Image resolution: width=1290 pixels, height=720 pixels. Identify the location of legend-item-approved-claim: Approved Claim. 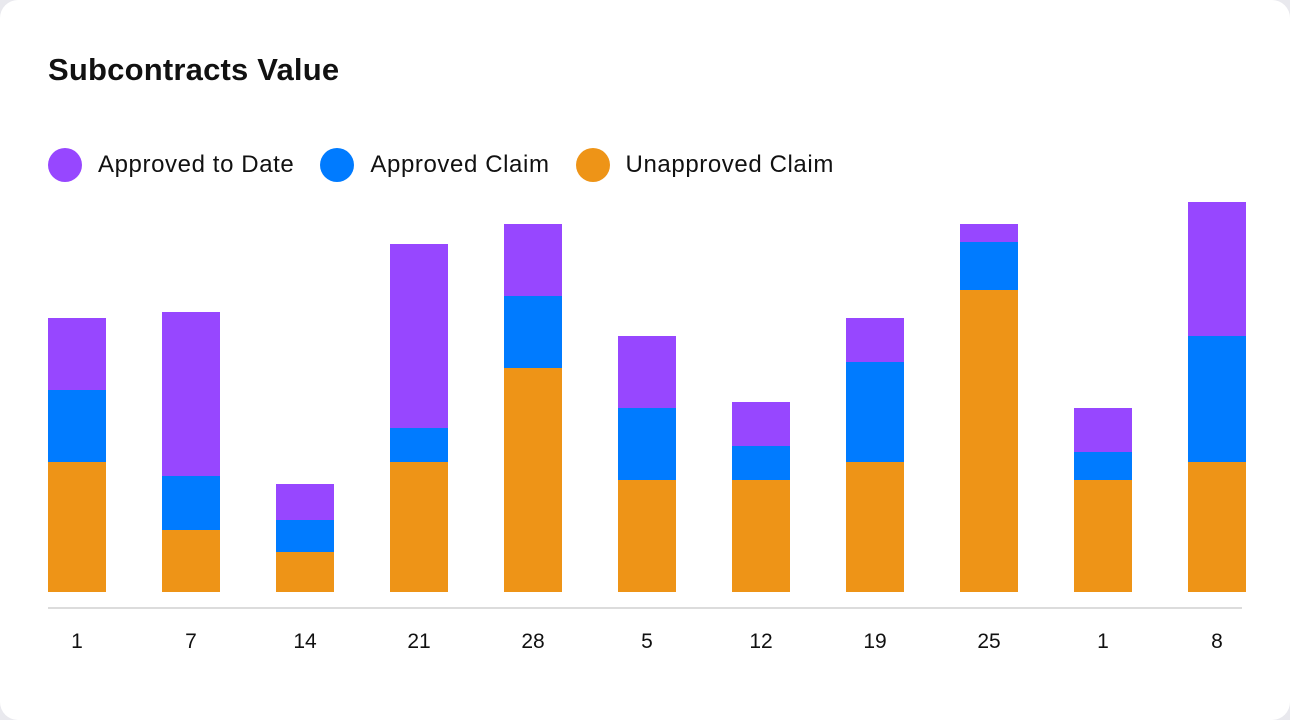
(434, 165).